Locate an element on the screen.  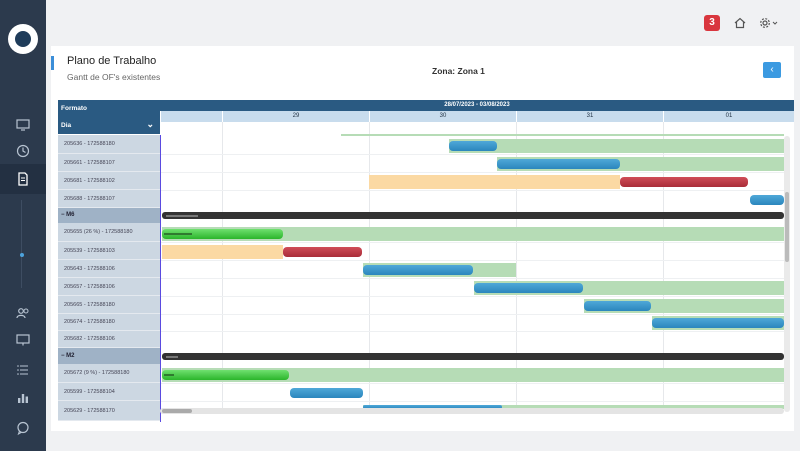
row-label: 205539 - 172588103 is located at coordinates (109, 251).